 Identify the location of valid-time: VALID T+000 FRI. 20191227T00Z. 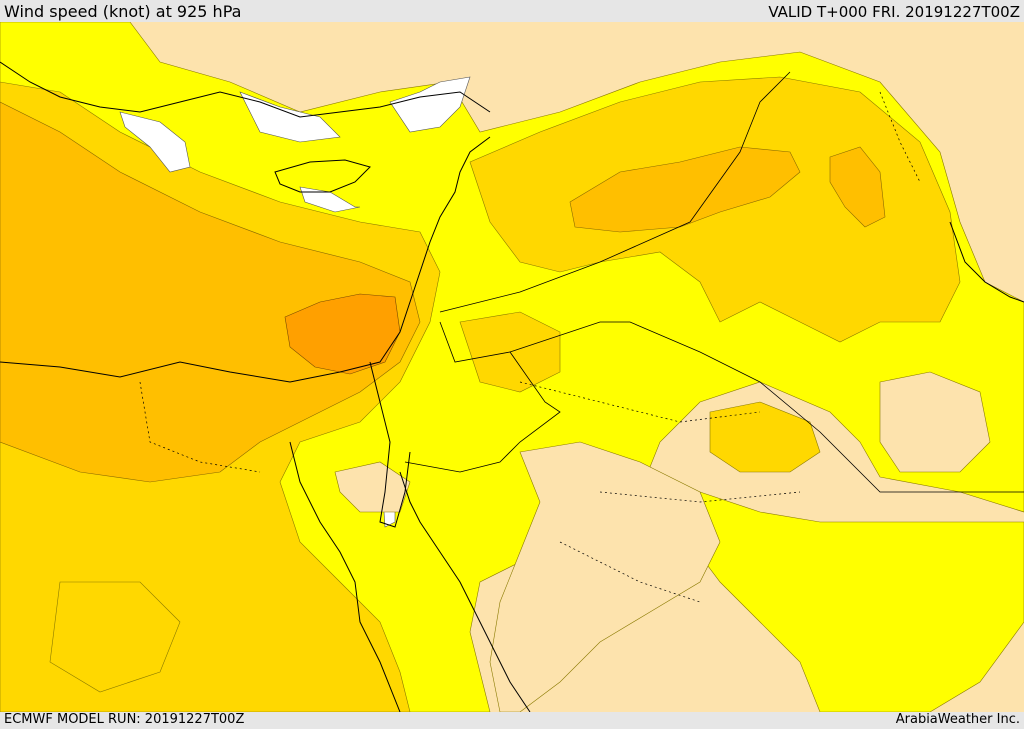
(894, 12).